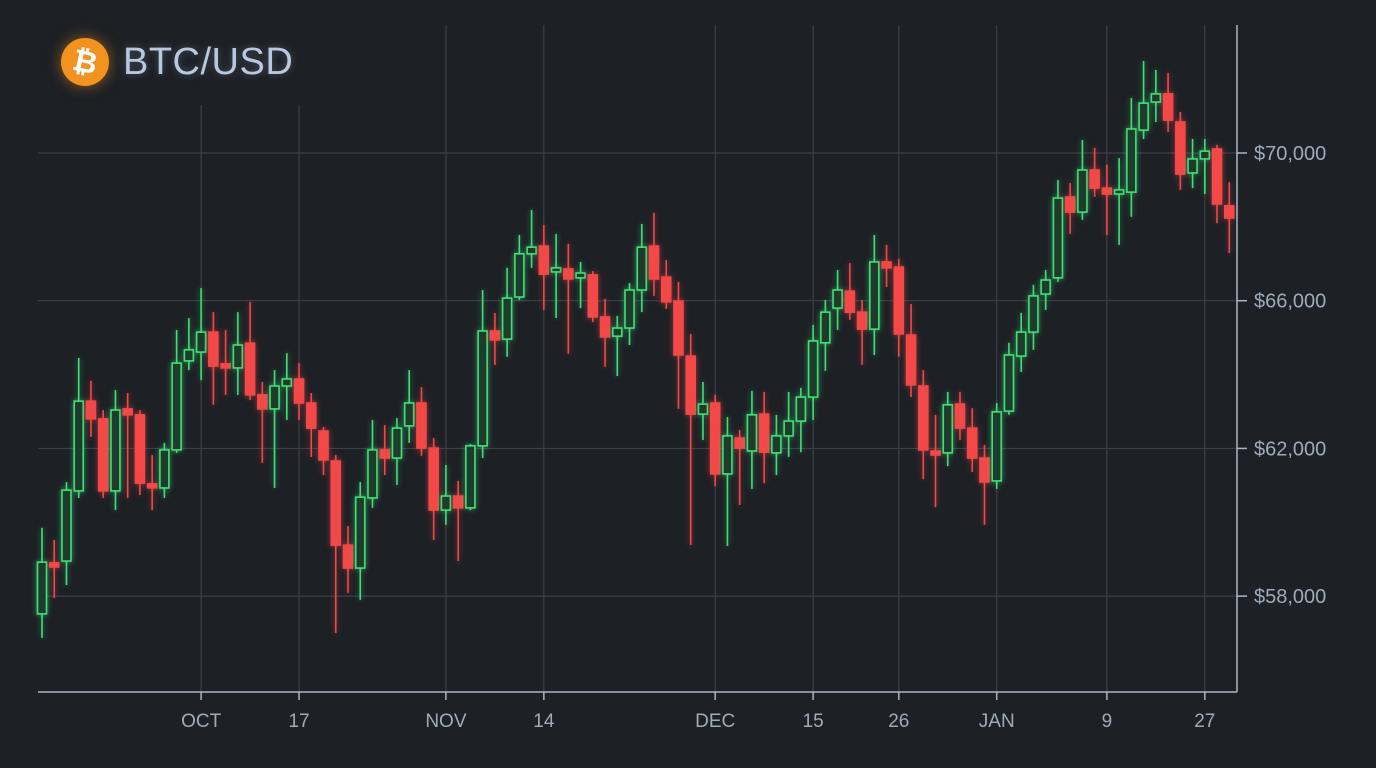 This screenshot has height=768, width=1376. I want to click on x-tick-label: NOV, so click(446, 721).